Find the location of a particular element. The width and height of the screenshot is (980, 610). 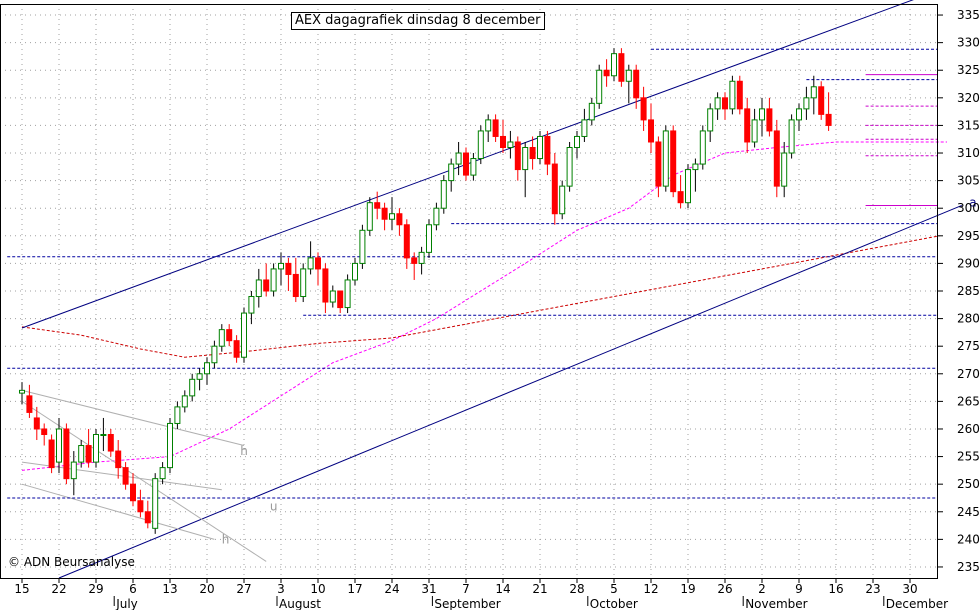

y-tick-label: 260 is located at coordinates (968, 429).